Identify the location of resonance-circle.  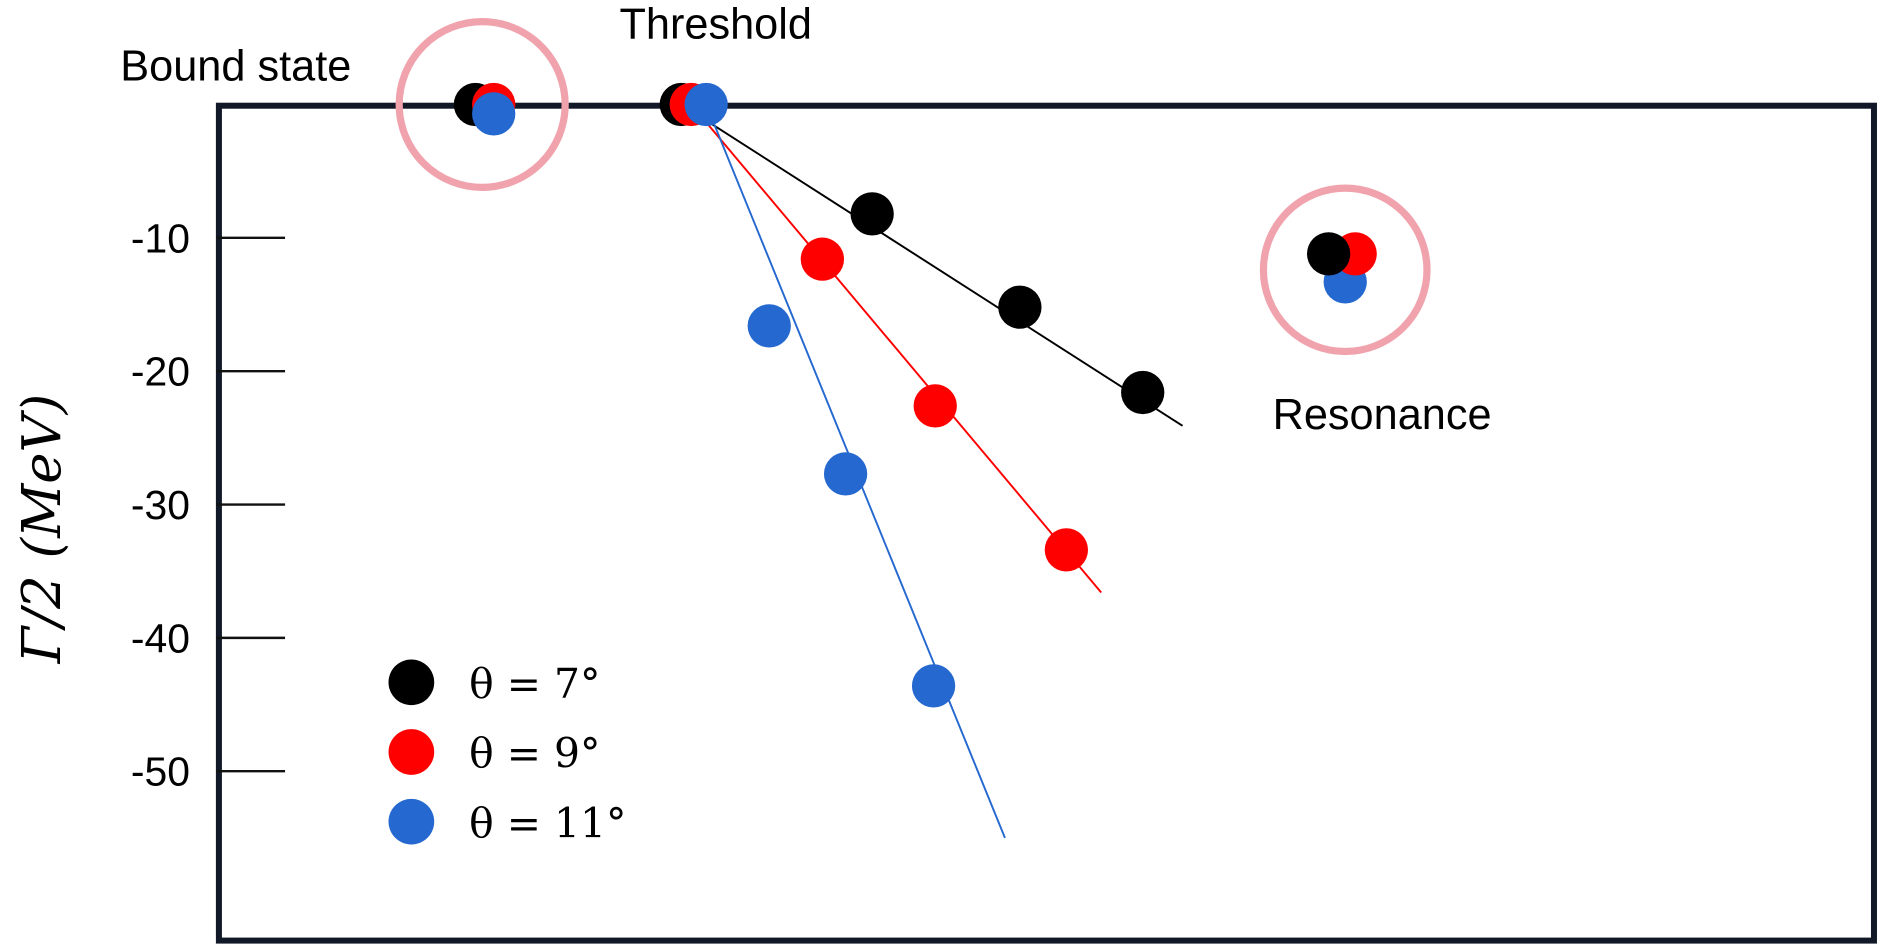
(1345, 270).